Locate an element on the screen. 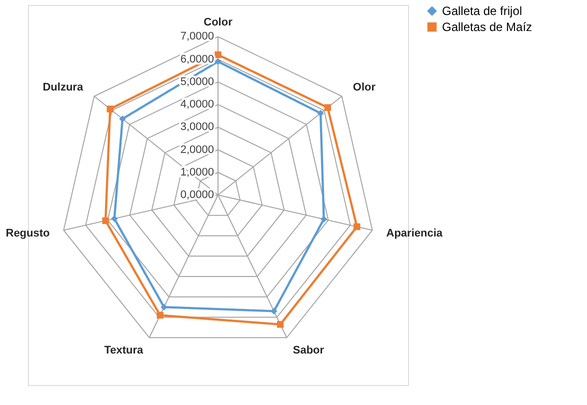  legend-label: Galletas de Maíz is located at coordinates (487, 27).